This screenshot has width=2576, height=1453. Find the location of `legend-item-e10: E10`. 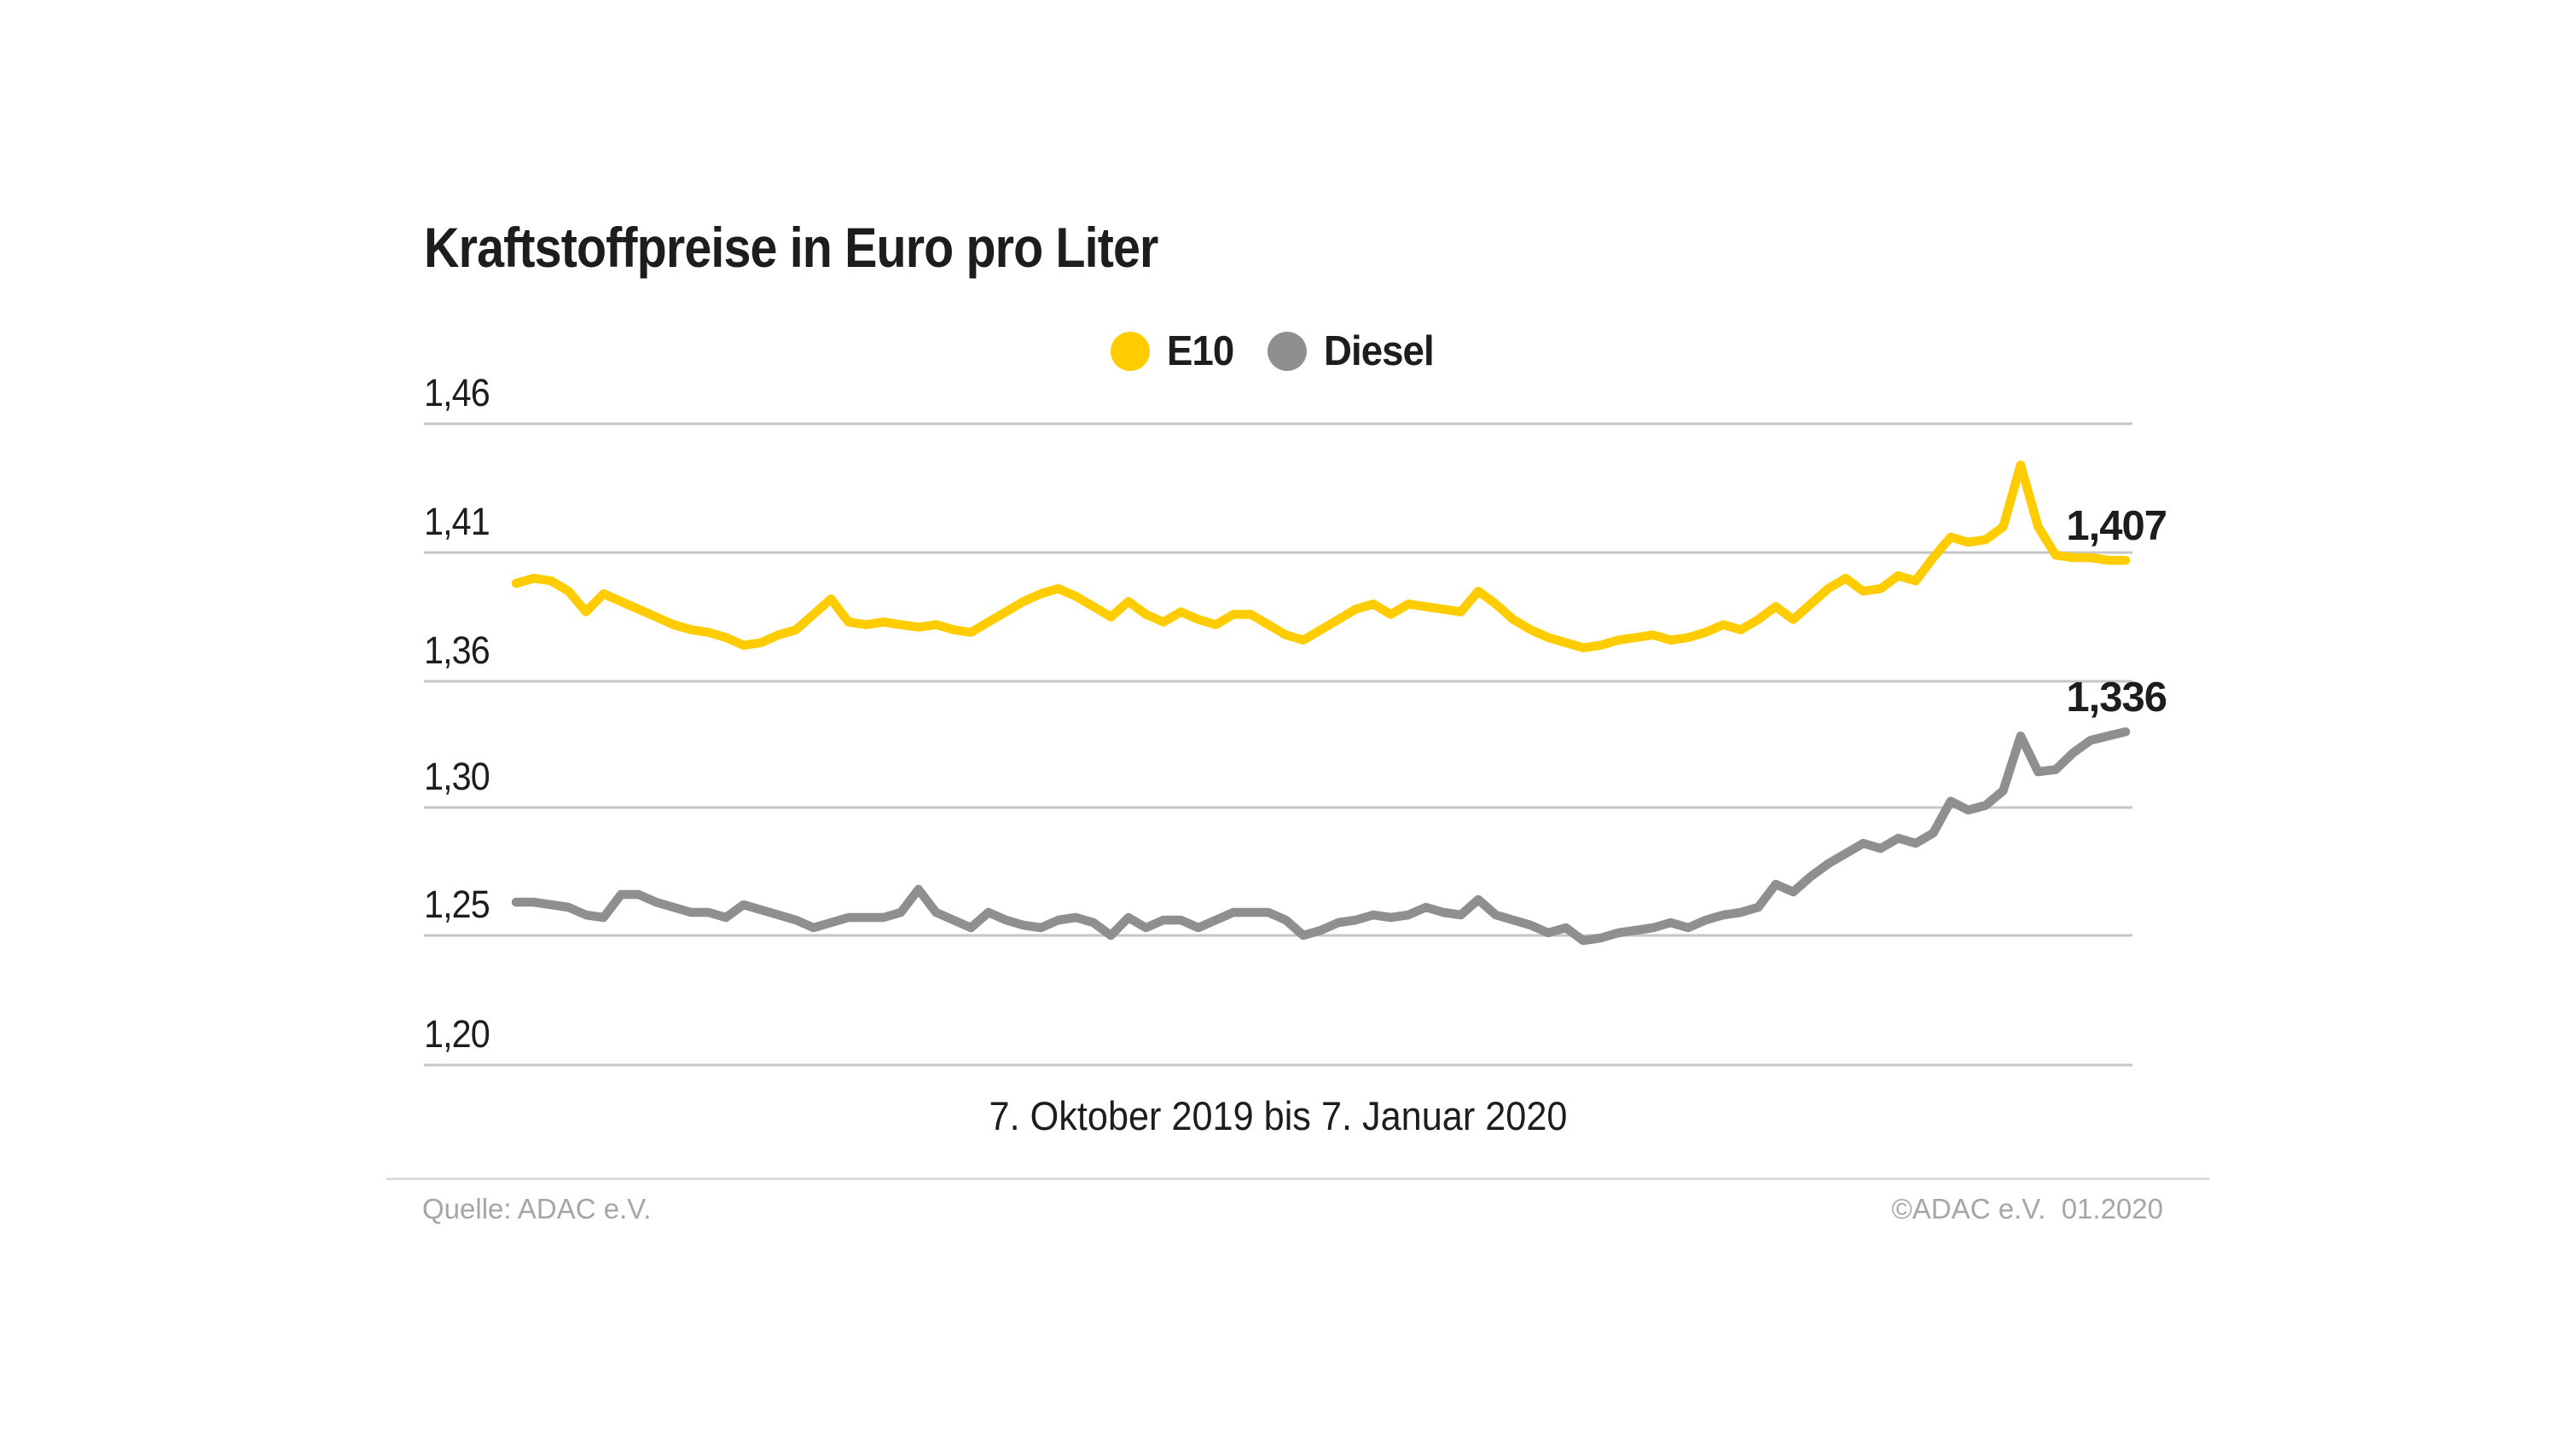

legend-item-e10: E10 is located at coordinates (1175, 351).